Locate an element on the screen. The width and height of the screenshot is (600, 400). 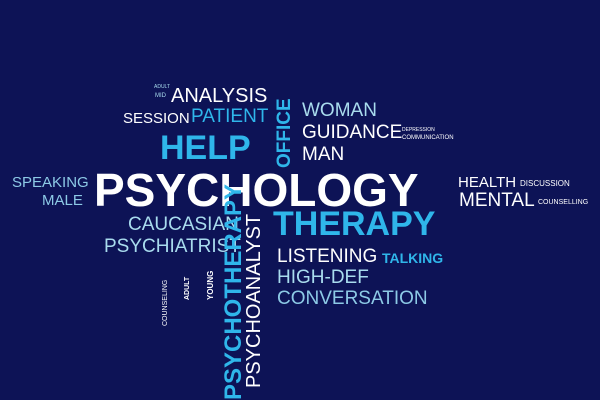
word-session: SESSION is located at coordinates (156, 118).